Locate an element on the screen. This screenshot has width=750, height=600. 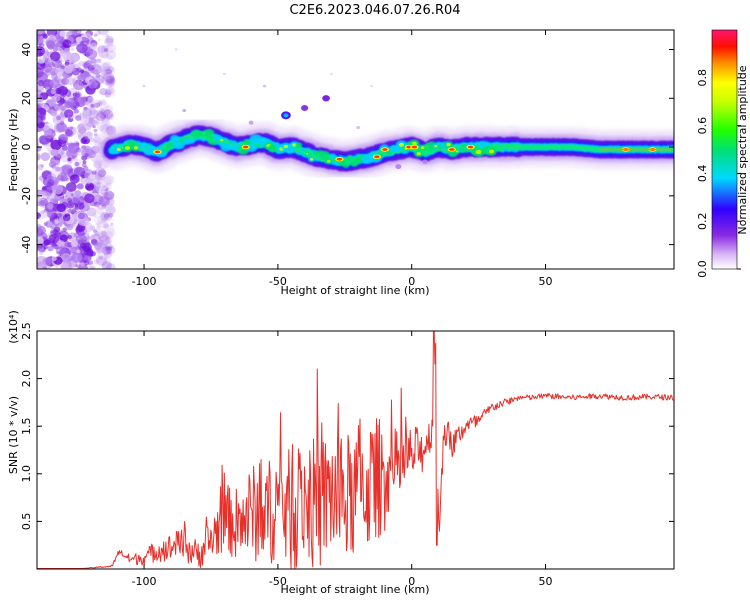
x-tick-label: 0 is located at coordinates (411, 281).